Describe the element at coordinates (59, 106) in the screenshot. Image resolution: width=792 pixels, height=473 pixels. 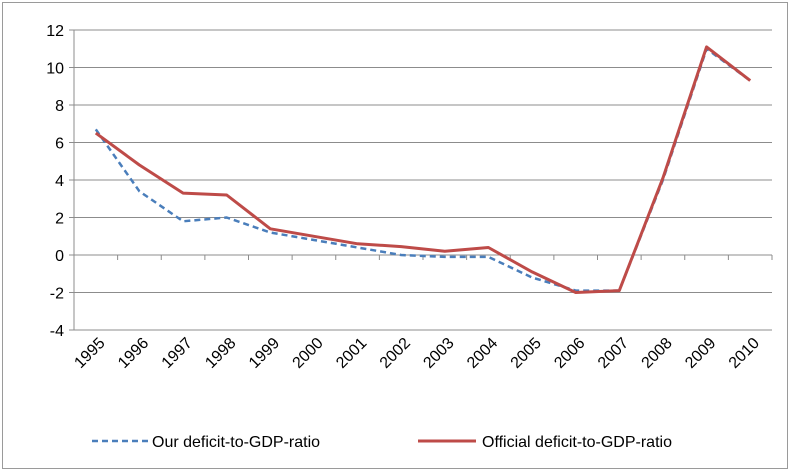
I see `y-tick-label: 8` at that location.